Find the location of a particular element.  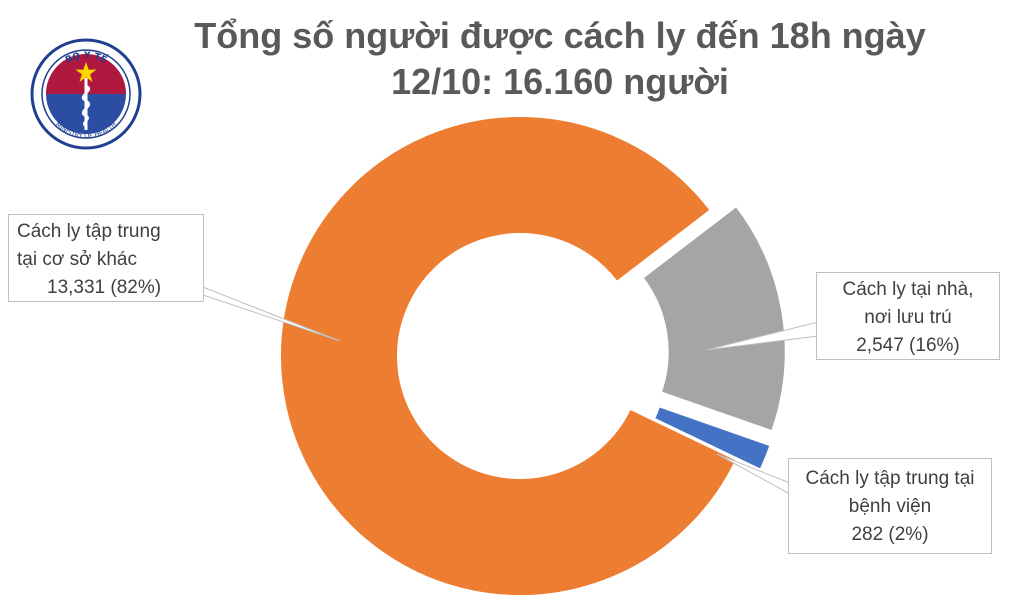

chart-title-line1: Tổng số người được cách ly đến 18h ngày is located at coordinates (560, 35).